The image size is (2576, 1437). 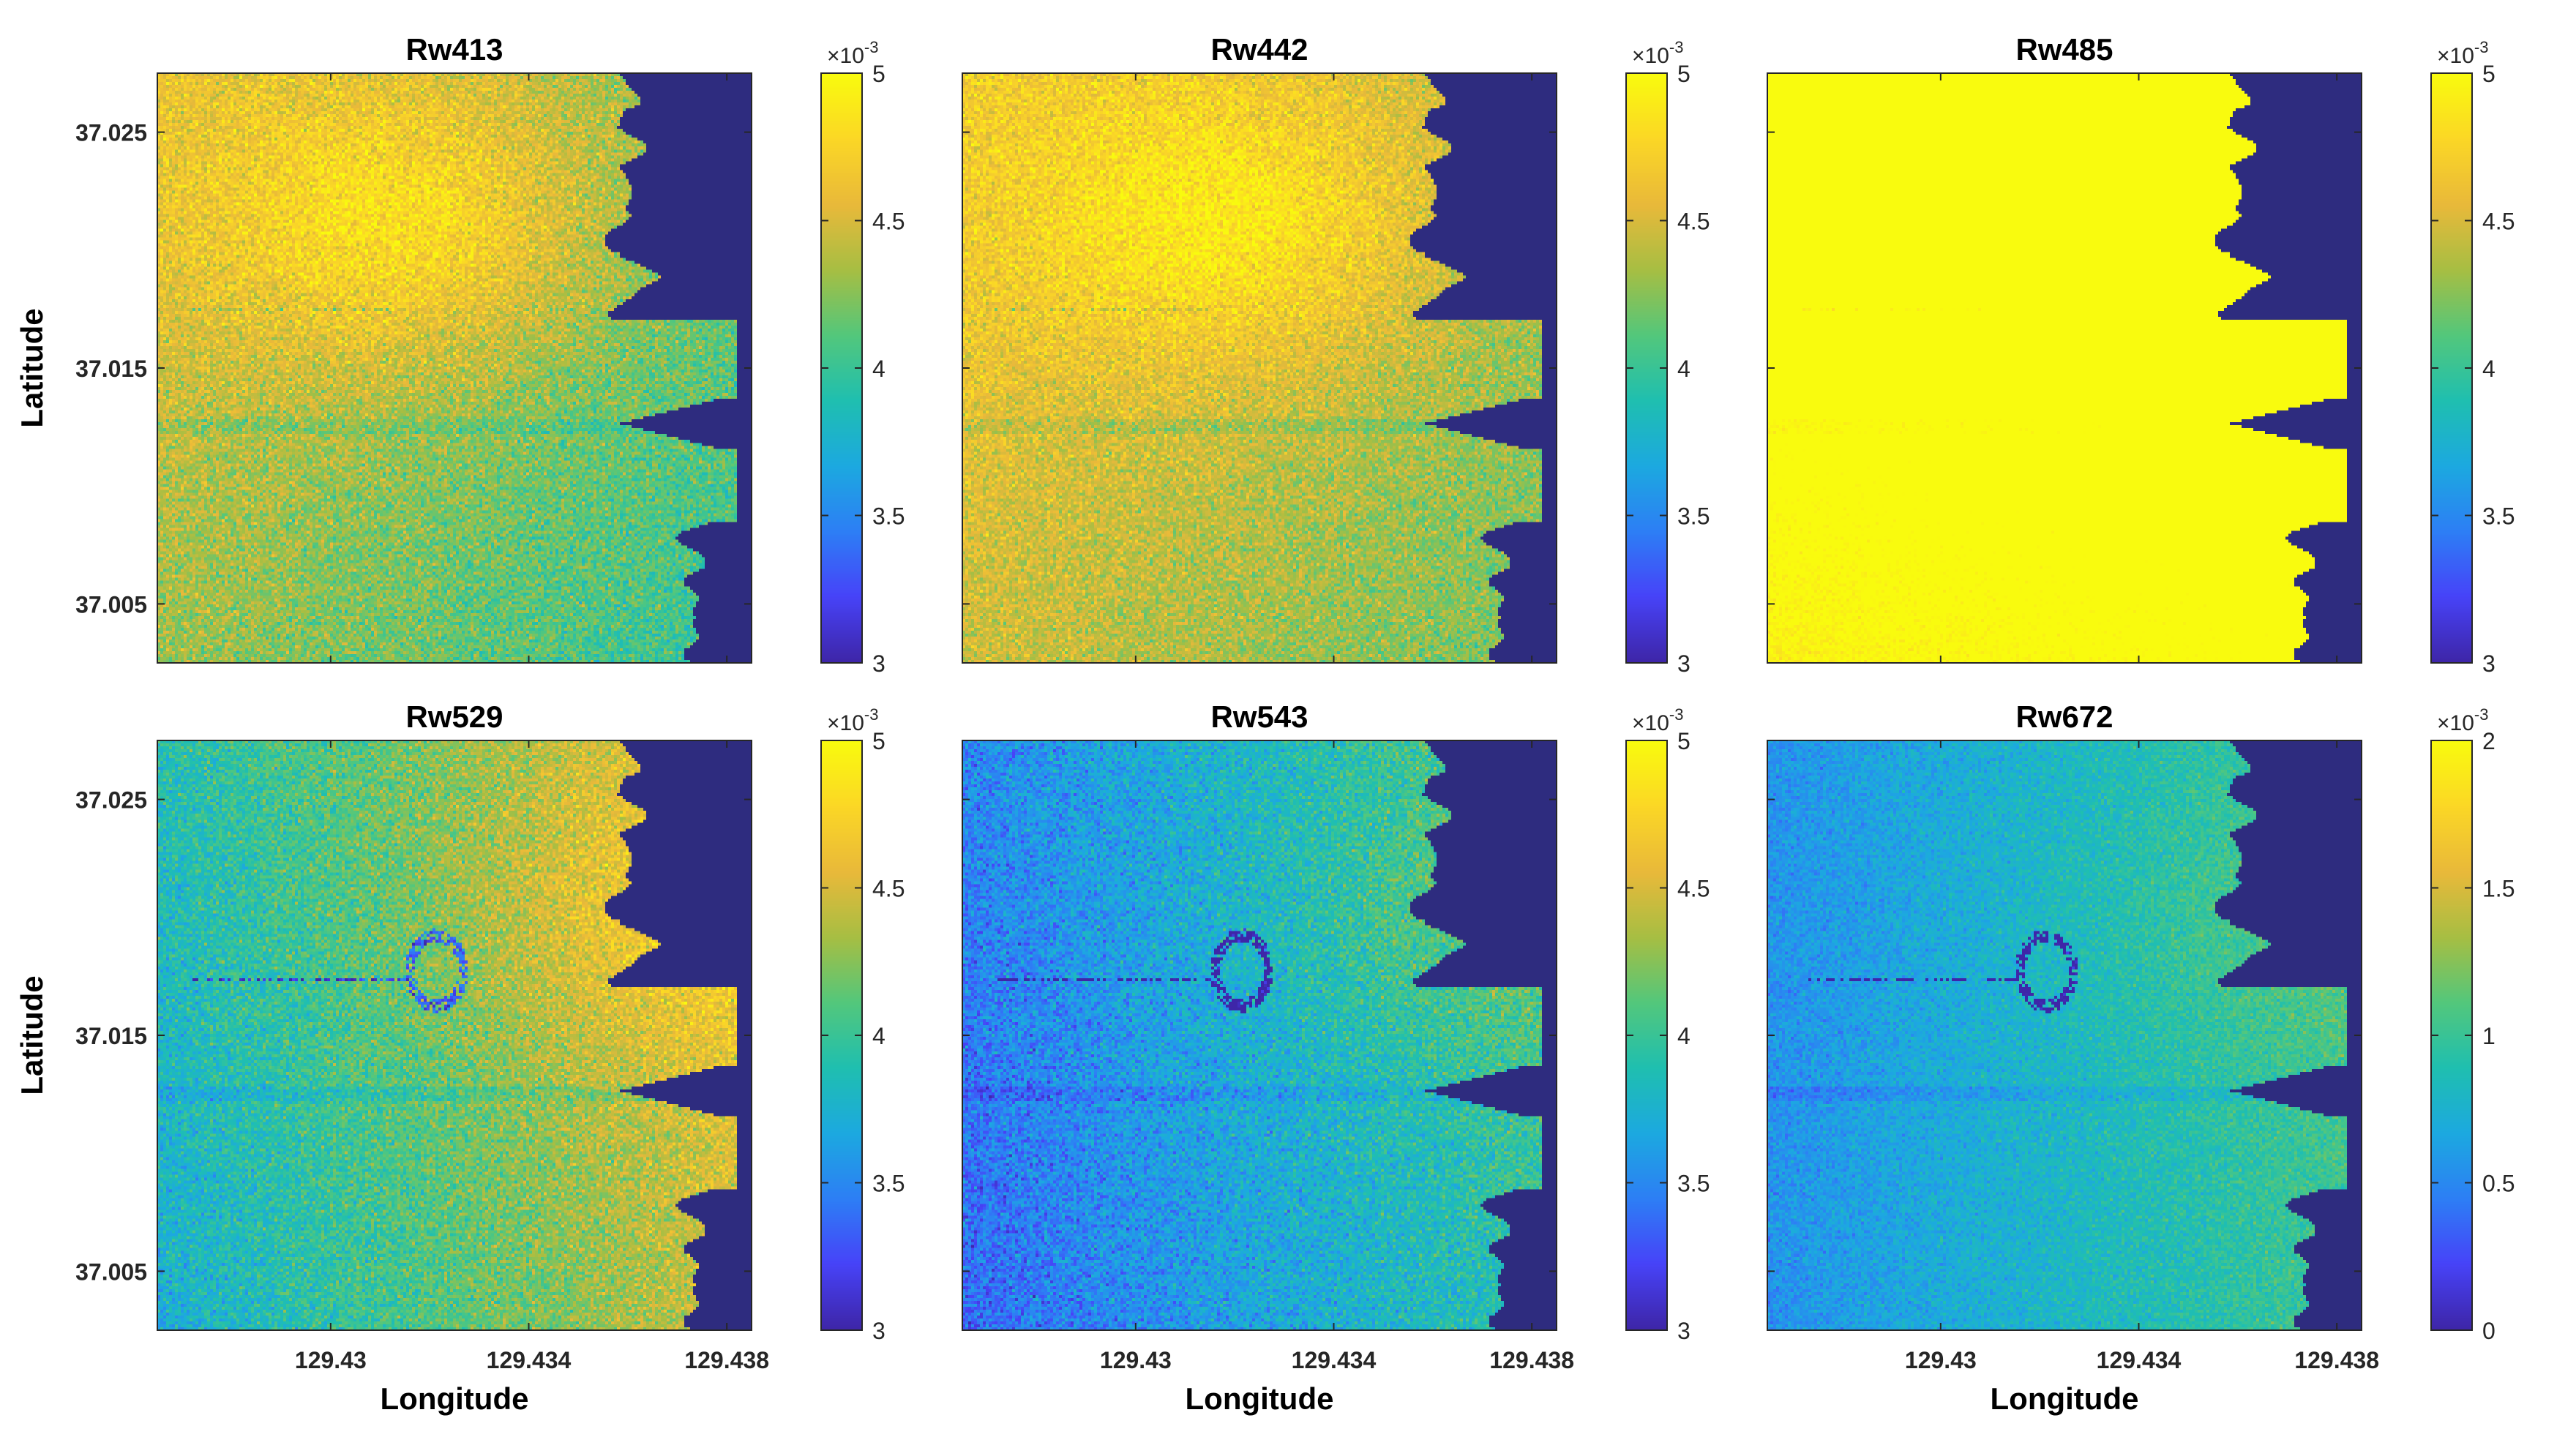 What do you see at coordinates (2064, 50) in the screenshot?
I see `panel-title: Rw485` at bounding box center [2064, 50].